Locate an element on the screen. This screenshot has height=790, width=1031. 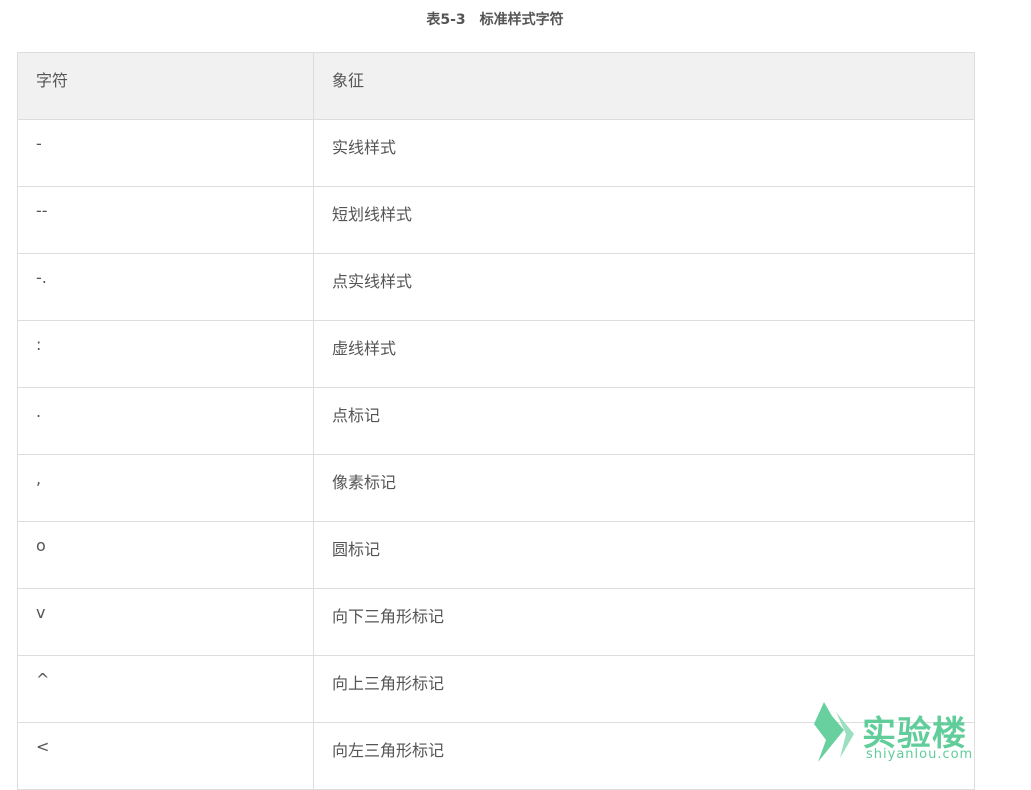
table-caption: 表5-3 标准样式字符 is located at coordinates (495, 20).